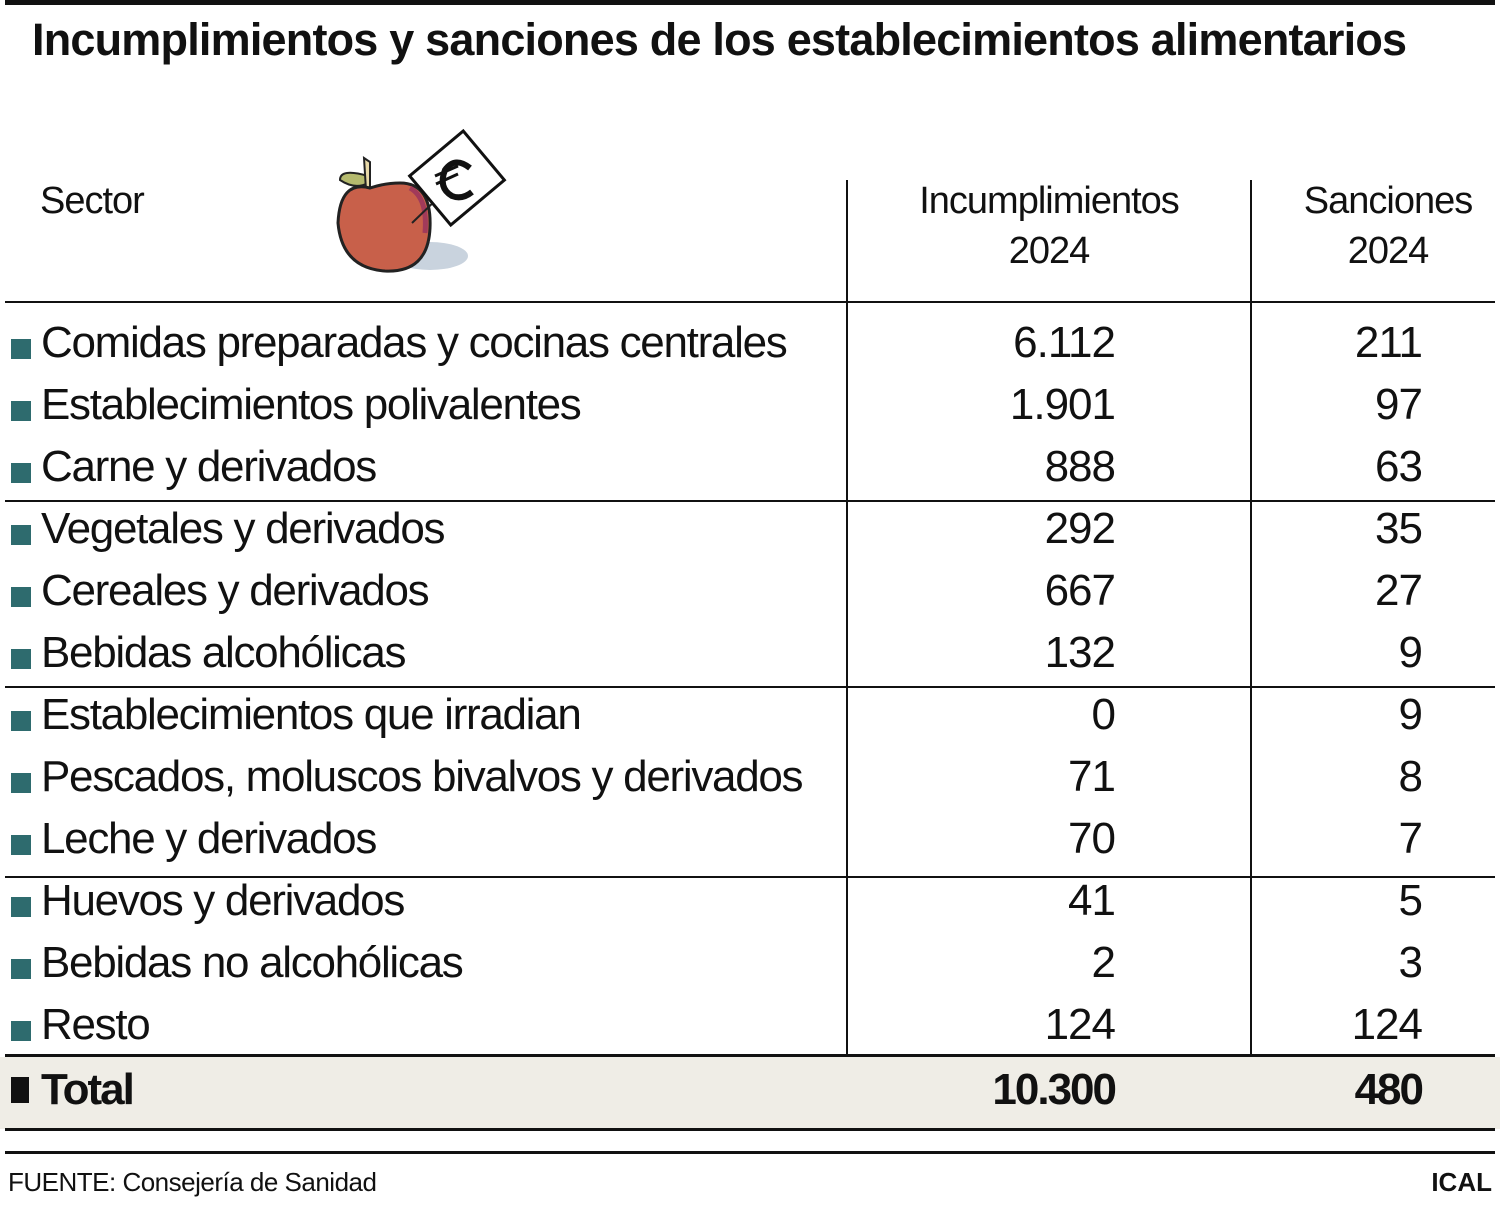  I want to click on credit: ICAL, so click(1461, 1182).